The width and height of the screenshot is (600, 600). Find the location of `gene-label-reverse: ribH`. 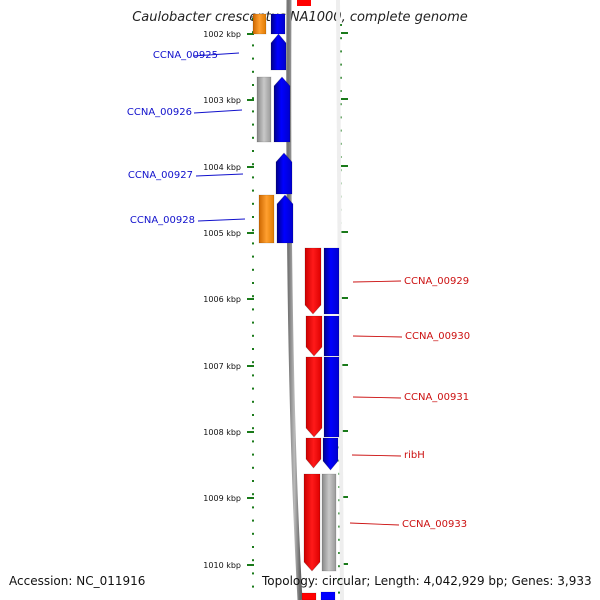

gene-label-reverse: ribH is located at coordinates (414, 455).